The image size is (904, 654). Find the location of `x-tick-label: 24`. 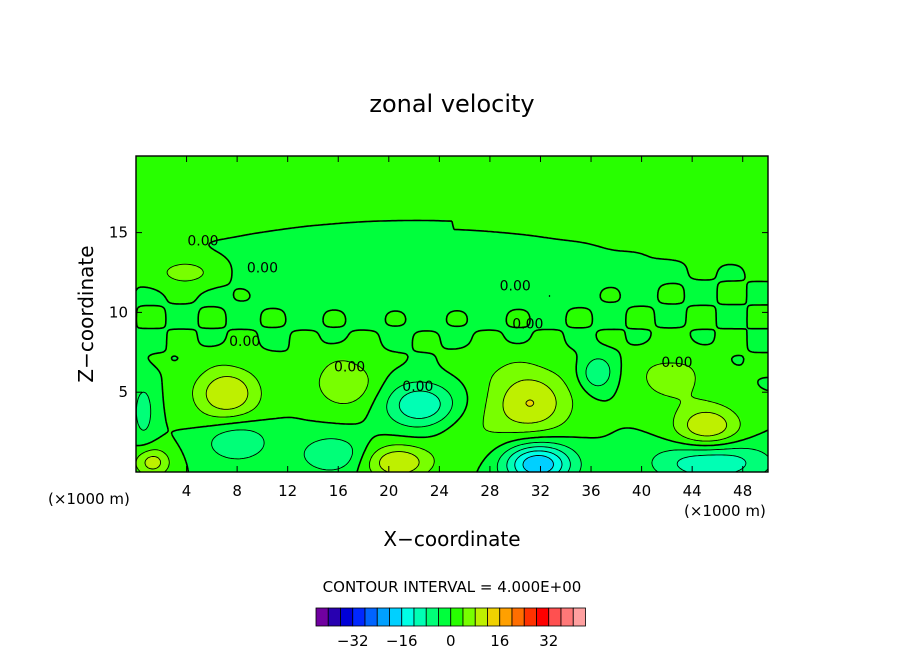

x-tick-label: 24 is located at coordinates (439, 491).